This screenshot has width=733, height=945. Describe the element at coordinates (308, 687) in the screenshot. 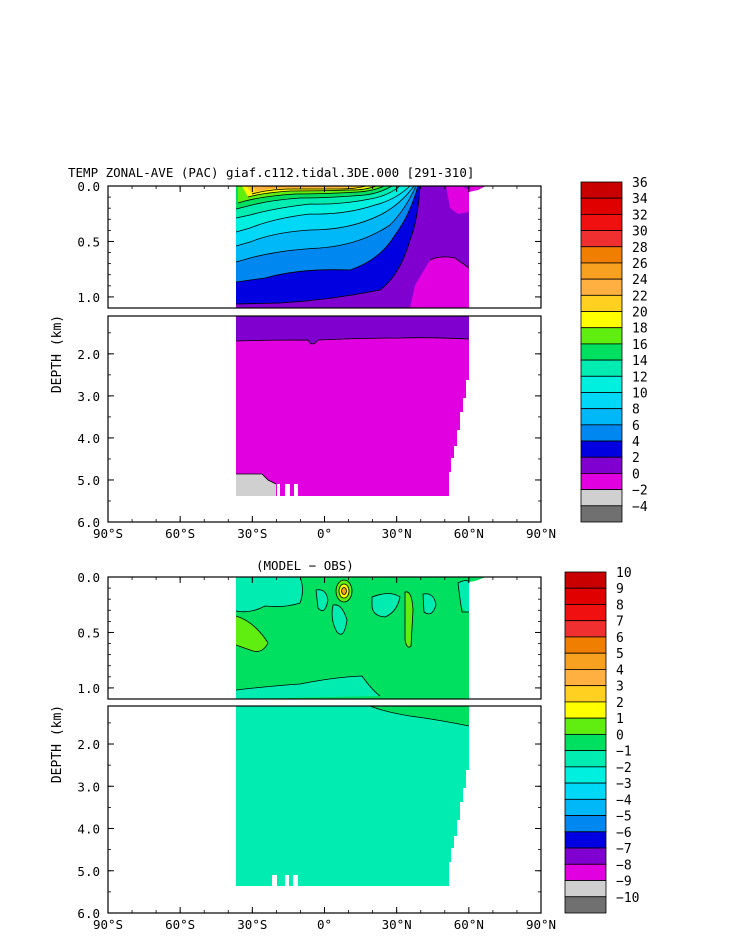

I see `diff-deep-cool-upper` at that location.